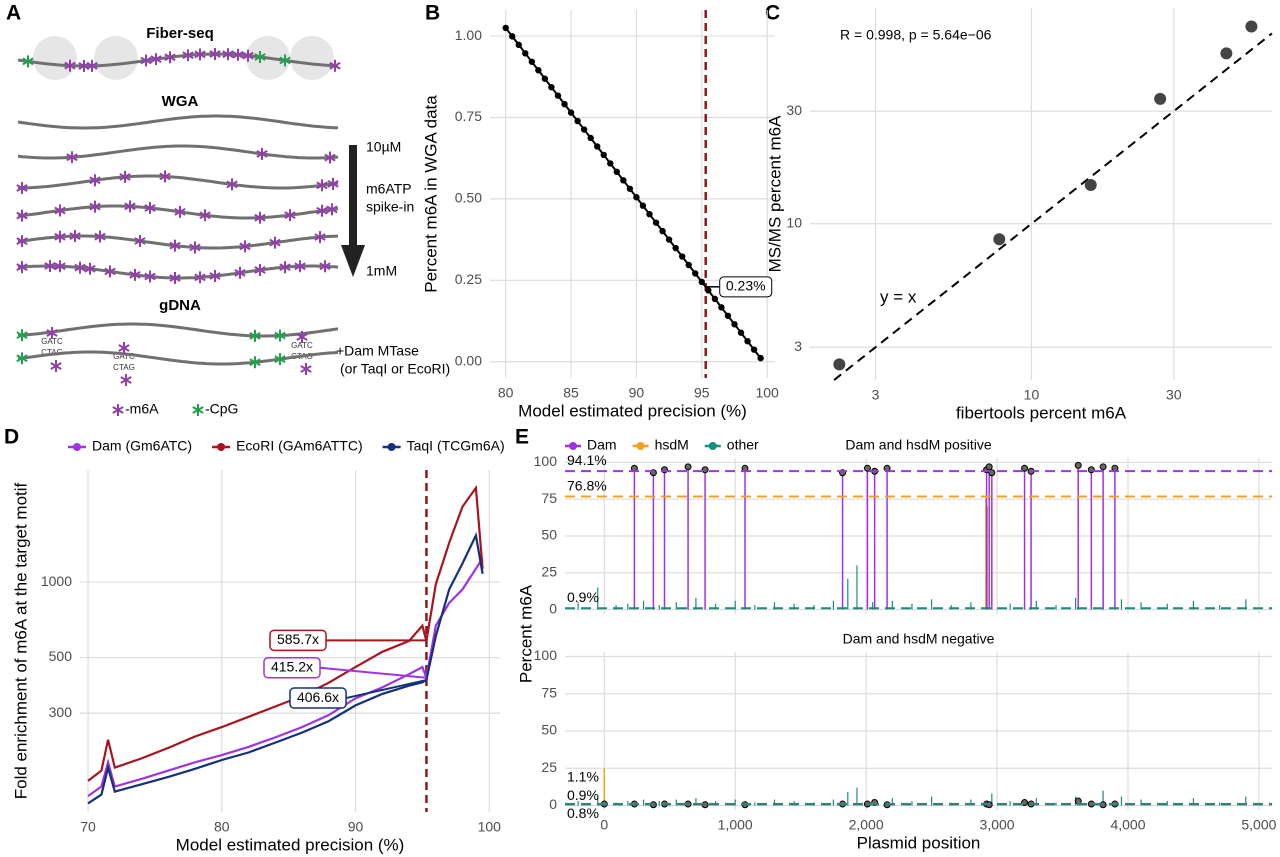  I want to click on x-axis-title: Plasmid position, so click(919, 842).